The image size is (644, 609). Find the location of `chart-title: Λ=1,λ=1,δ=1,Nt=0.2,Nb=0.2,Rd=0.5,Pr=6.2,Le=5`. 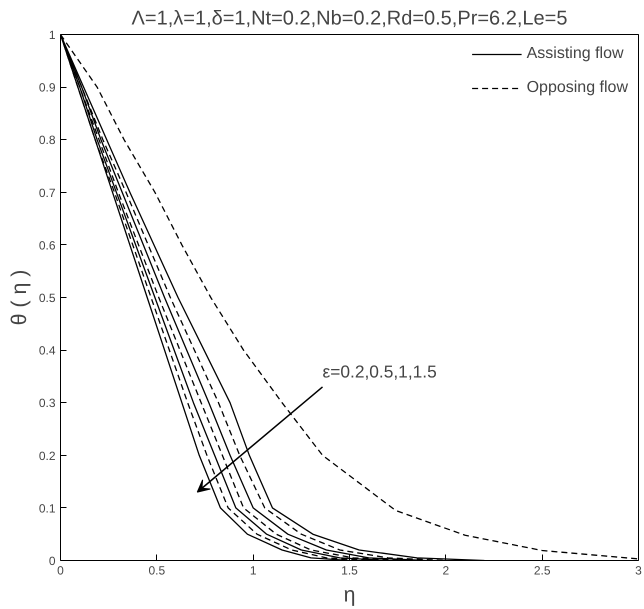

chart-title: Λ=1,λ=1,δ=1,Nt=0.2,Nb=0.2,Rd=0.5,Pr=6.2,Le=5 is located at coordinates (350, 19).